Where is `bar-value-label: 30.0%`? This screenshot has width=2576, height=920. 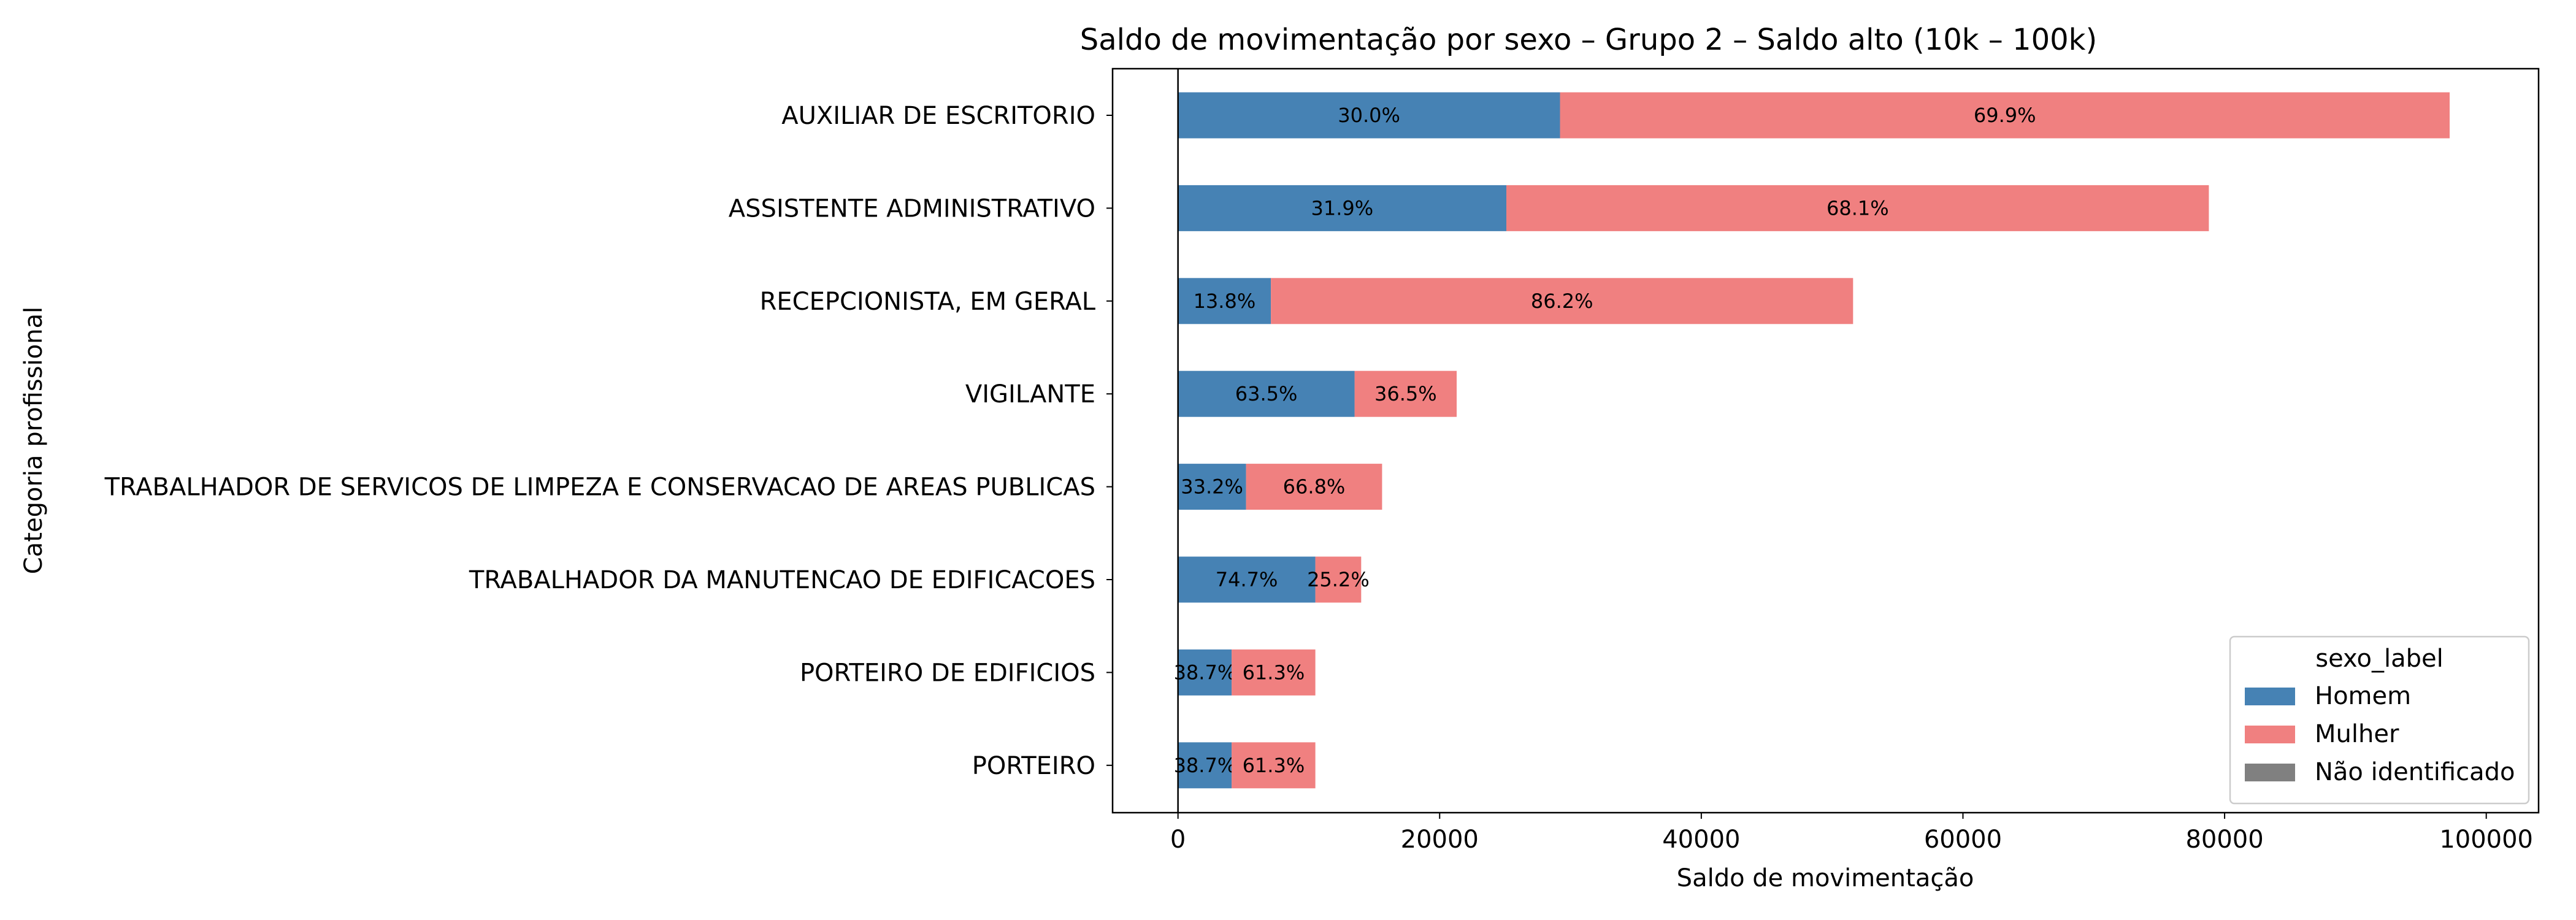 bar-value-label: 30.0% is located at coordinates (1369, 115).